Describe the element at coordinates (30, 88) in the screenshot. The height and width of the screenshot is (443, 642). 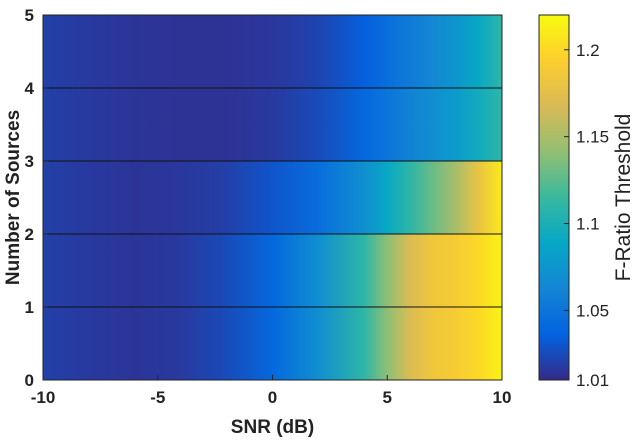
I see `y-tick-label: 4` at that location.